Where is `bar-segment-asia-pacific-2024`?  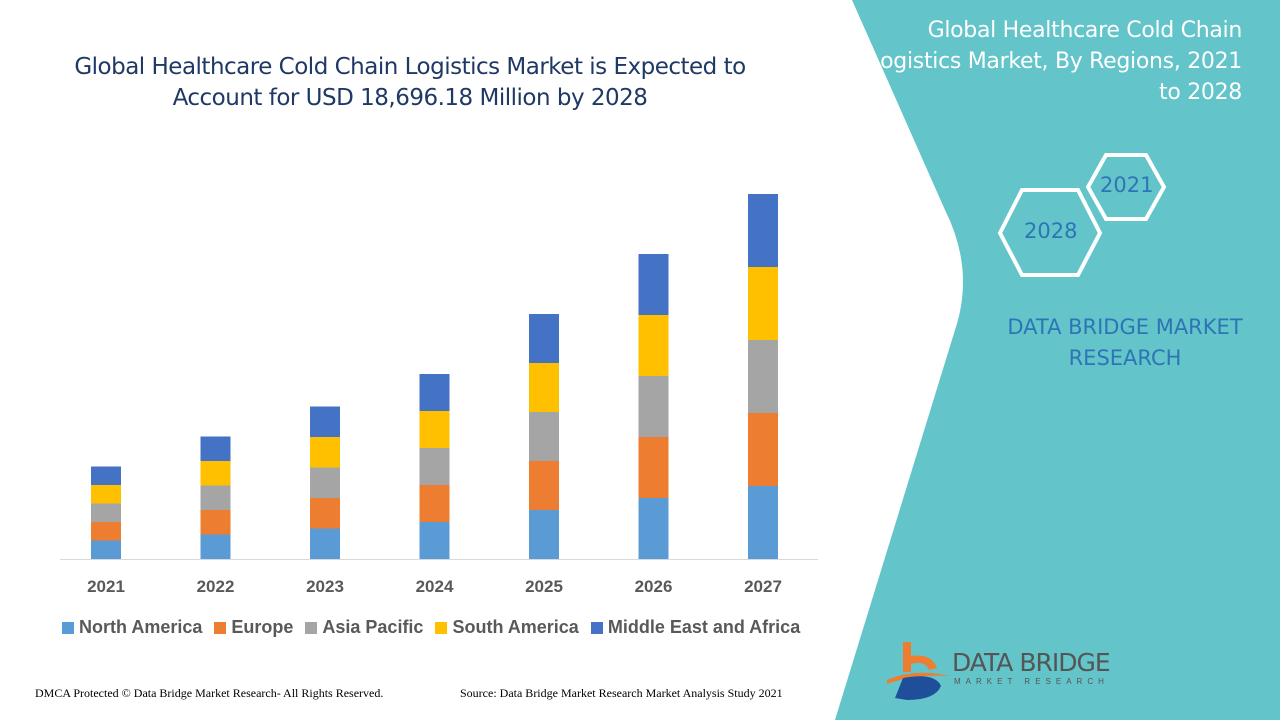
bar-segment-asia-pacific-2024 is located at coordinates (434, 466).